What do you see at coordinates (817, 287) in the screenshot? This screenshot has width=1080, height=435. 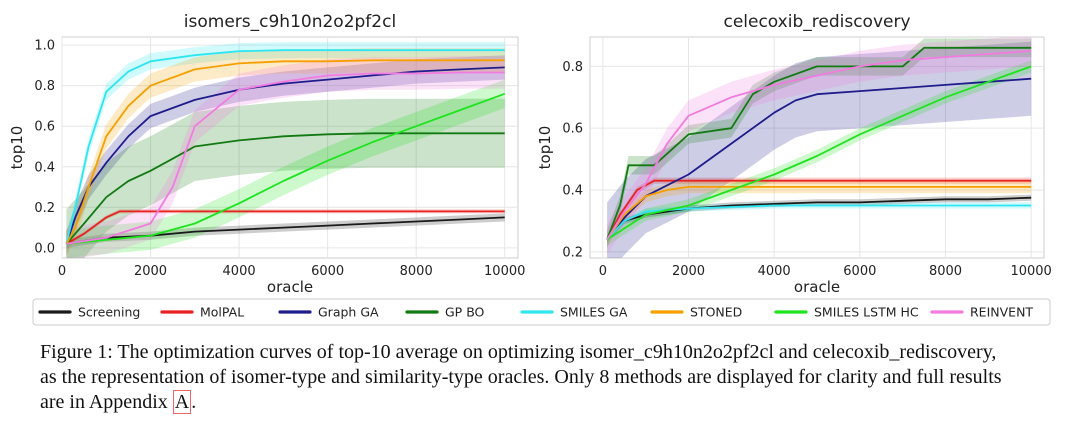 I see `c1-x-axis-label: oracle` at bounding box center [817, 287].